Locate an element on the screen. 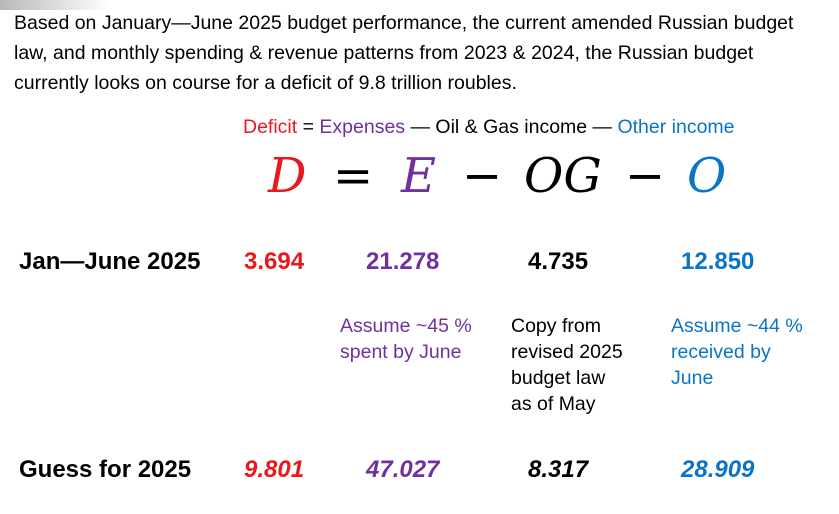 The height and width of the screenshot is (514, 839). jan-june-expenses-value: 21.278 is located at coordinates (403, 261).